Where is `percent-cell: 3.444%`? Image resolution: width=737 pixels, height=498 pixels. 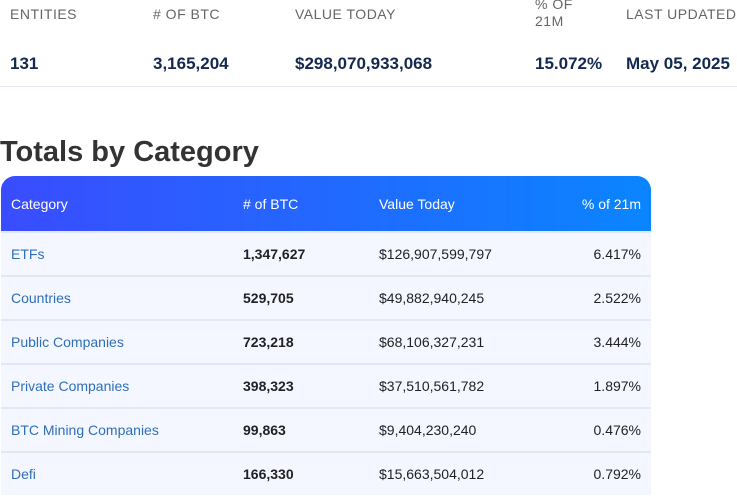
percent-cell: 3.444% is located at coordinates (617, 342).